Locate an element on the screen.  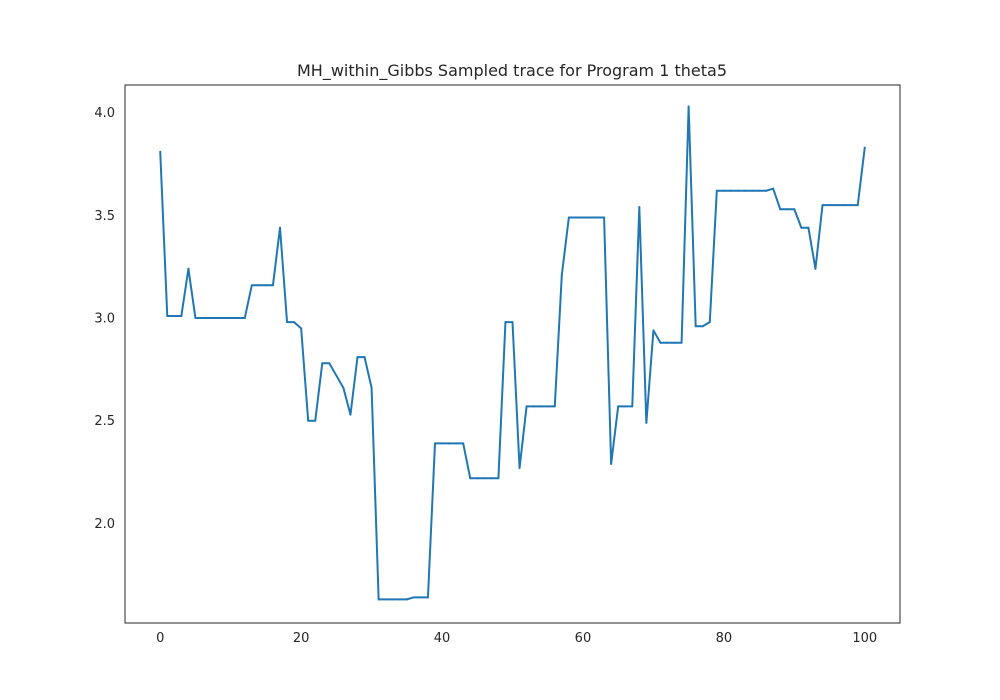
y-tick-label: 3.0 is located at coordinates (104, 319).